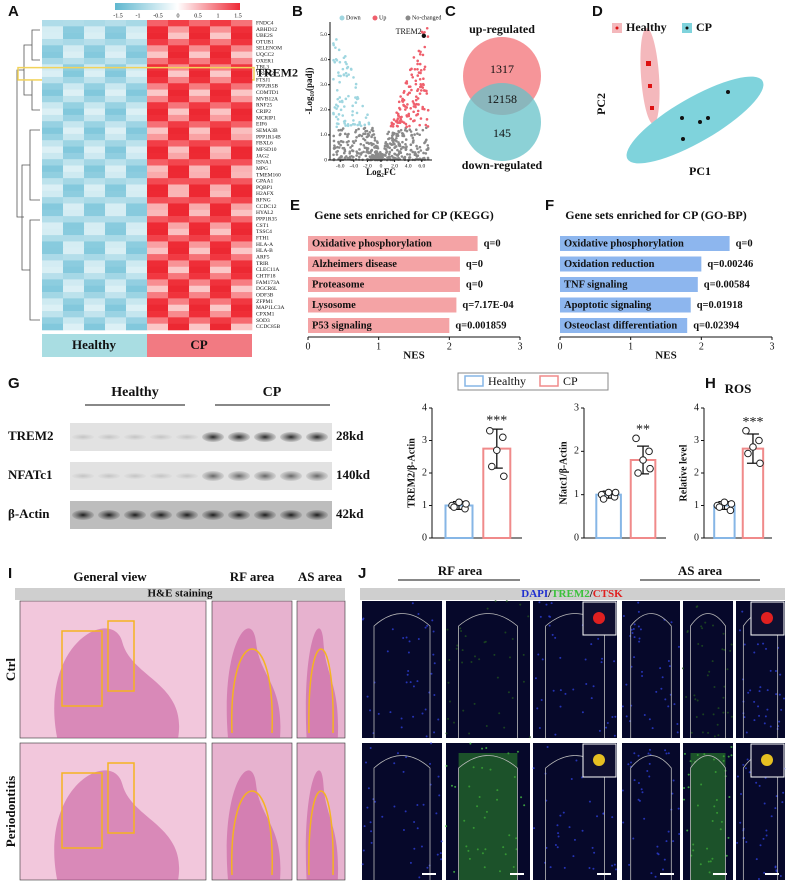 This screenshot has width=789, height=891. What do you see at coordinates (753, 447) in the screenshot?
I see `data-point` at bounding box center [753, 447].